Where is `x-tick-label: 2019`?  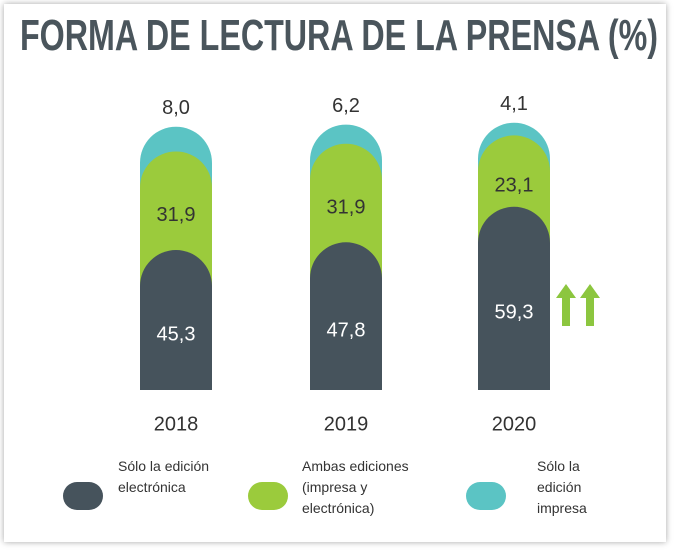 x-tick-label: 2019 is located at coordinates (346, 424).